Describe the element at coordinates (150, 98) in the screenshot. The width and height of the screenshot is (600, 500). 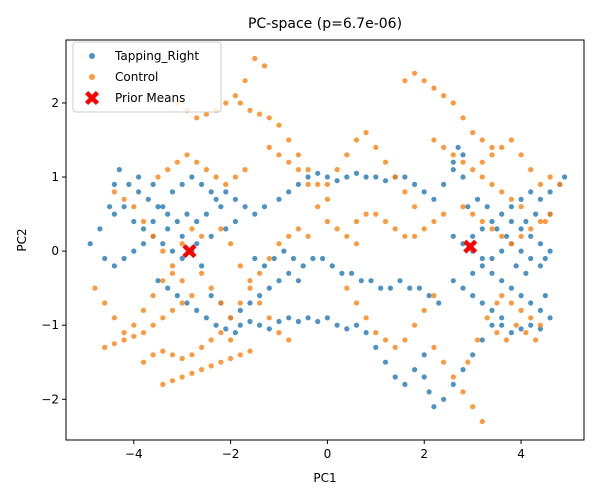
I see `legend-label-prior-means: Prior Means` at that location.